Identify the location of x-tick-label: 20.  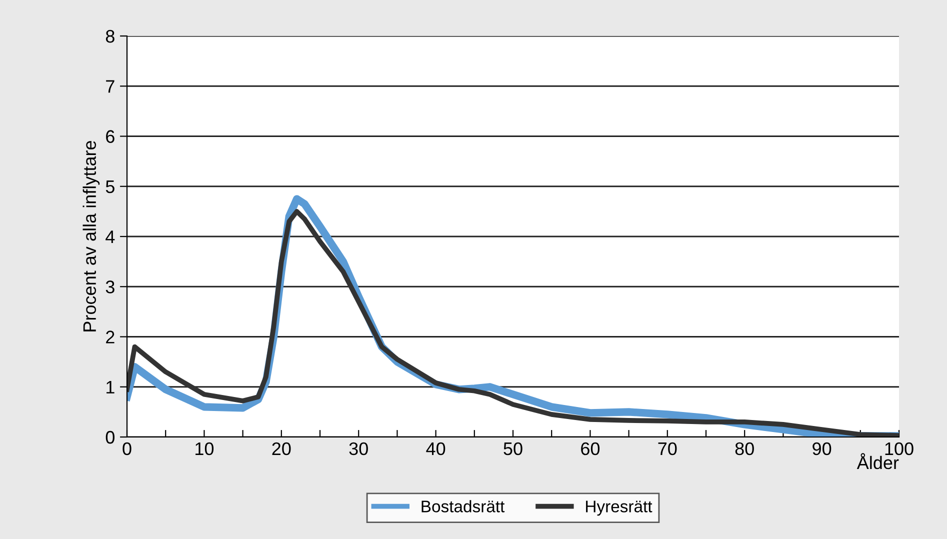
(281, 449).